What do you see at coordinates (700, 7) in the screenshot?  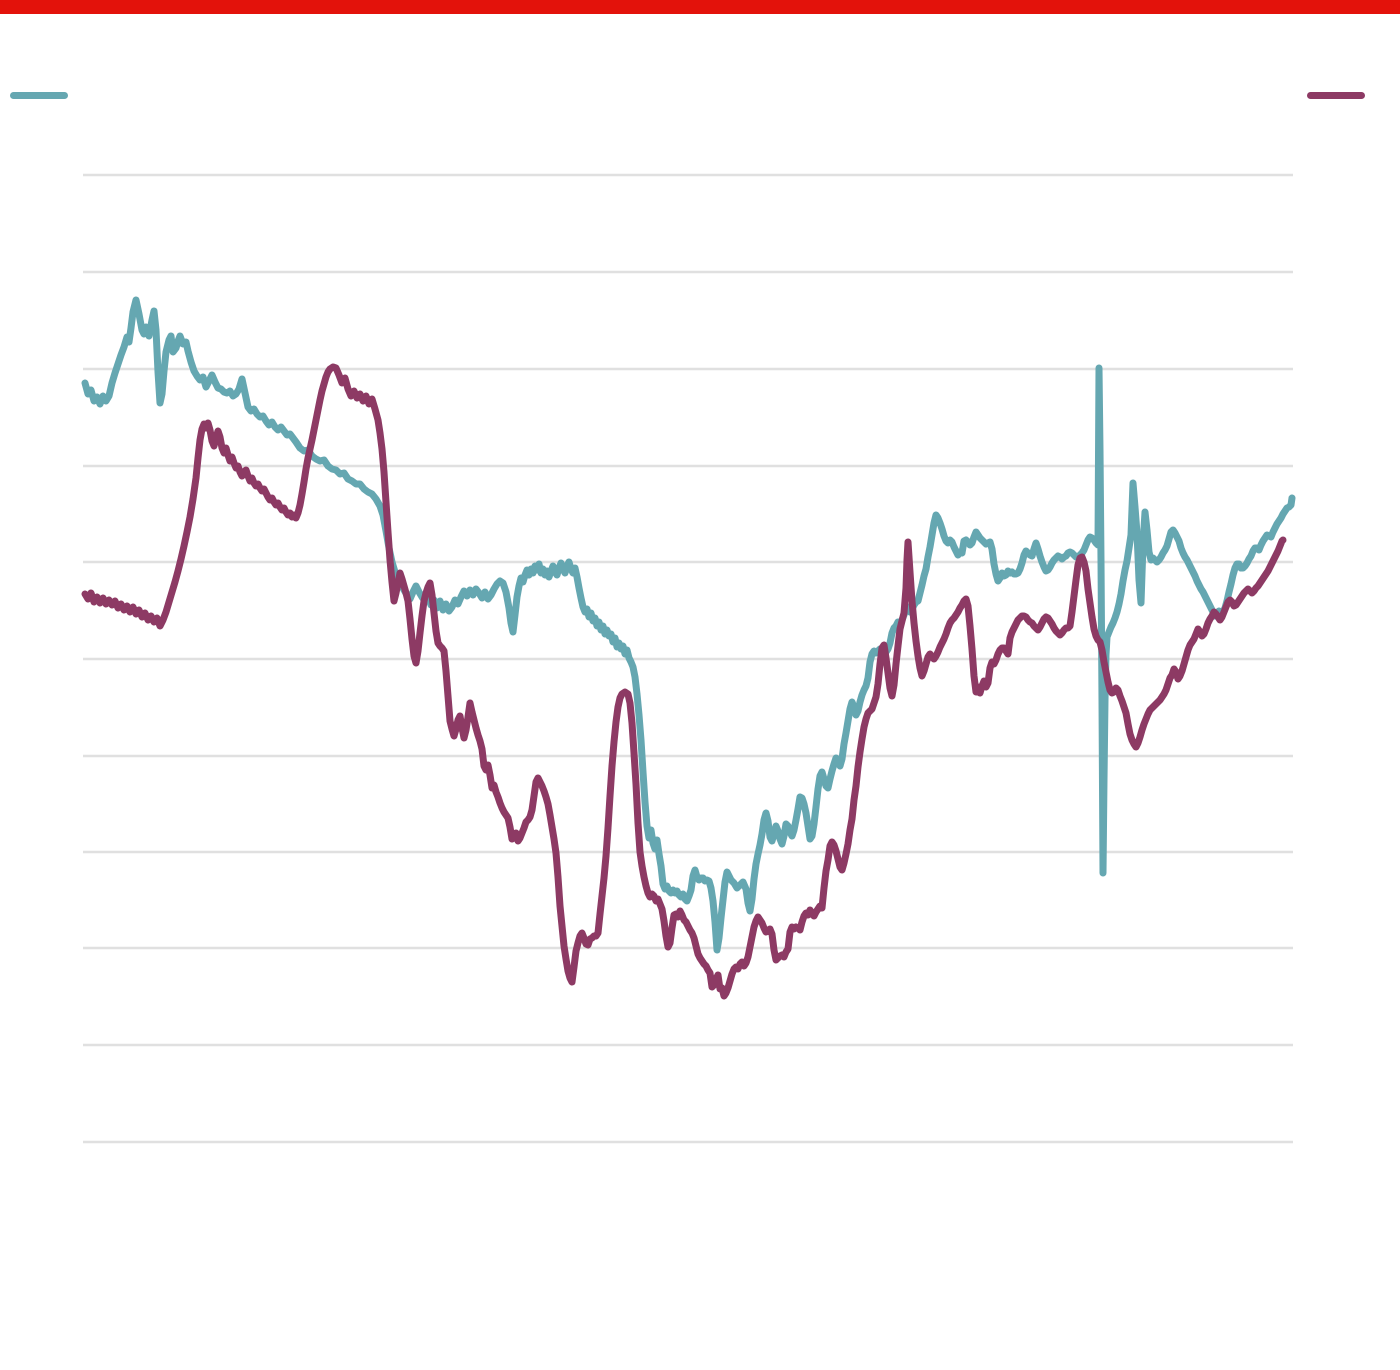 I see `top-accent-bar` at bounding box center [700, 7].